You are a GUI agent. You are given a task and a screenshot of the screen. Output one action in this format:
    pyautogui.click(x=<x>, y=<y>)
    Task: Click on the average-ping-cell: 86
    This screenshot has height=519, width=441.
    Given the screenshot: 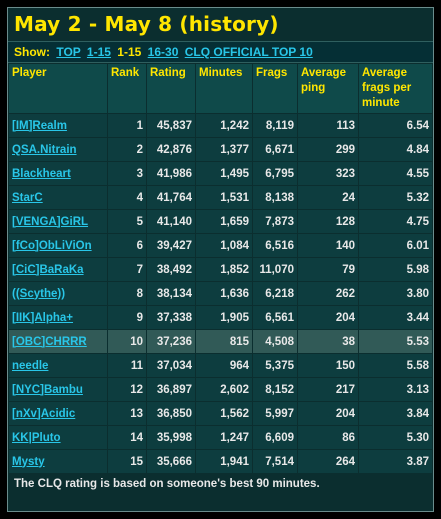 What is the action you would take?
    pyautogui.click(x=328, y=437)
    